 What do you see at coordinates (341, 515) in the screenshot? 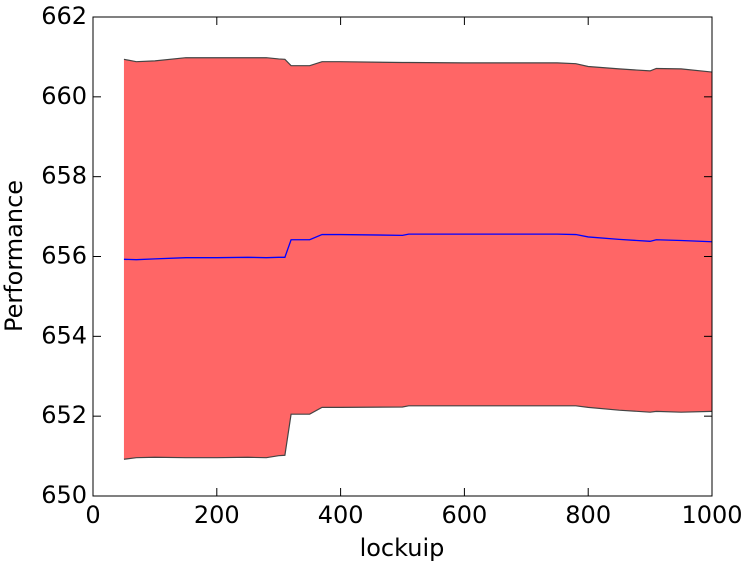
I see `x-tick-label: 400` at bounding box center [341, 515].